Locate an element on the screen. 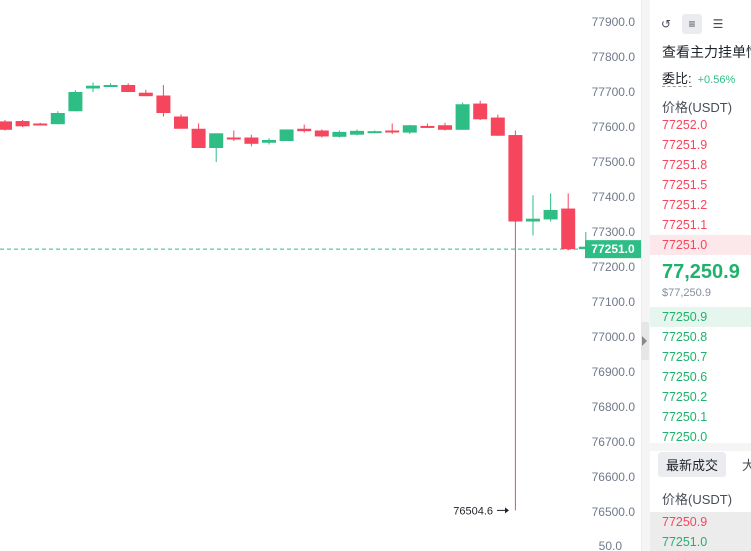  bid-row: 77250.0 is located at coordinates (685, 437).